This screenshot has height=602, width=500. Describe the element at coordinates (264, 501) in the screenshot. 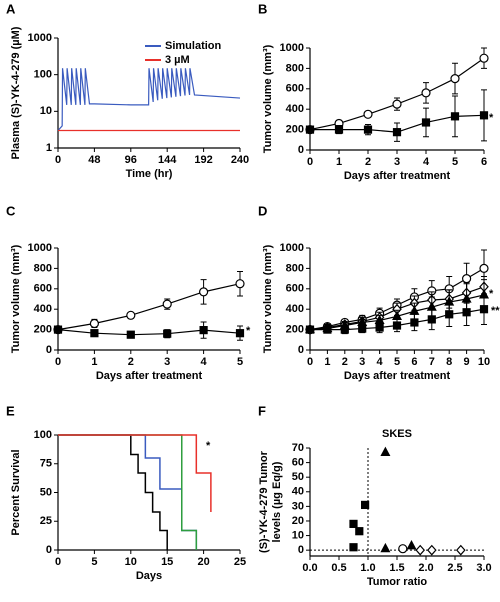

I see `y-axis-label: (S)-YK-4-279 Tumor` at that location.